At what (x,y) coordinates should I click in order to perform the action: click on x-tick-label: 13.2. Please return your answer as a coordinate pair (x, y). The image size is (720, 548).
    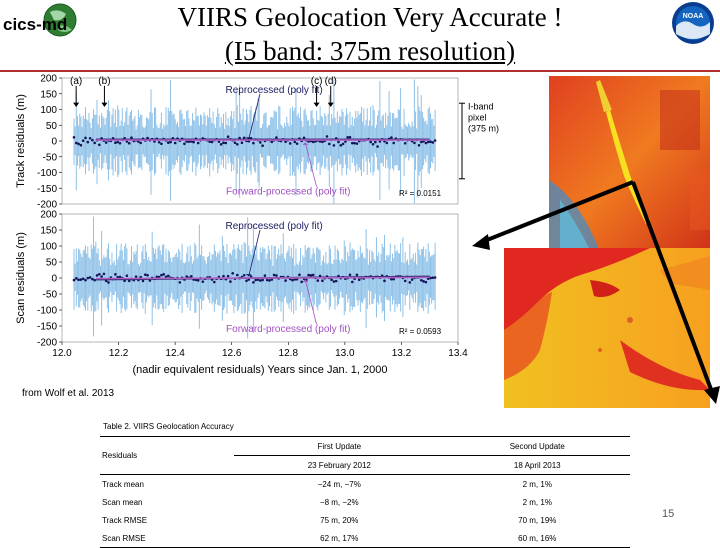
    Looking at the image, I should click on (402, 353).